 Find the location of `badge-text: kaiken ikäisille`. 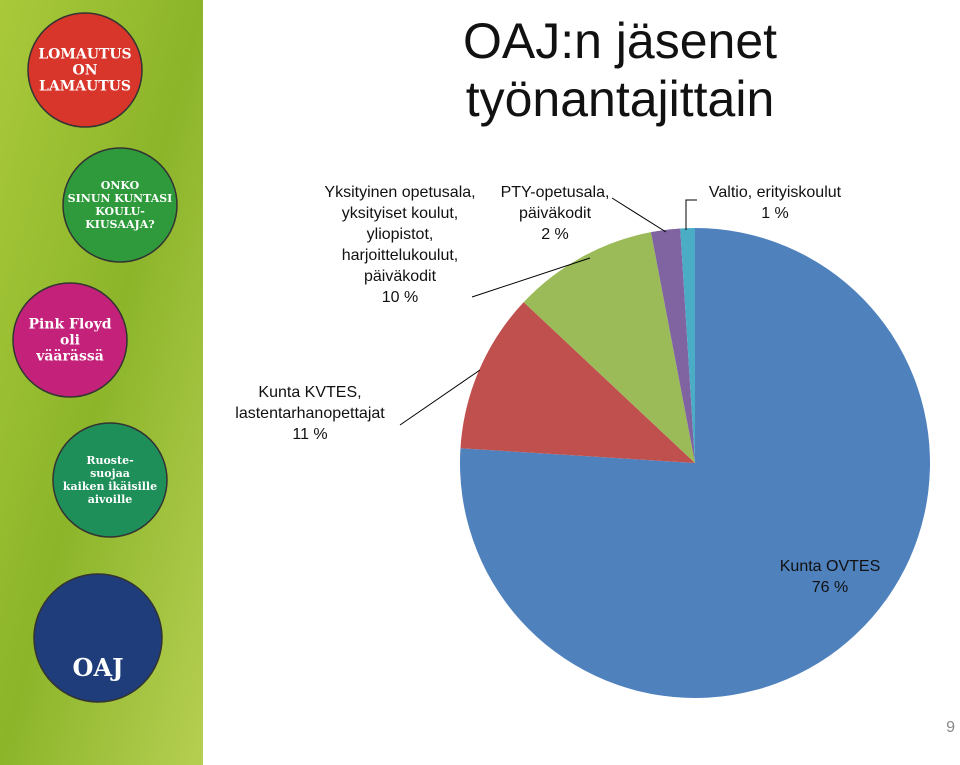

badge-text: kaiken ikäisille is located at coordinates (110, 486).